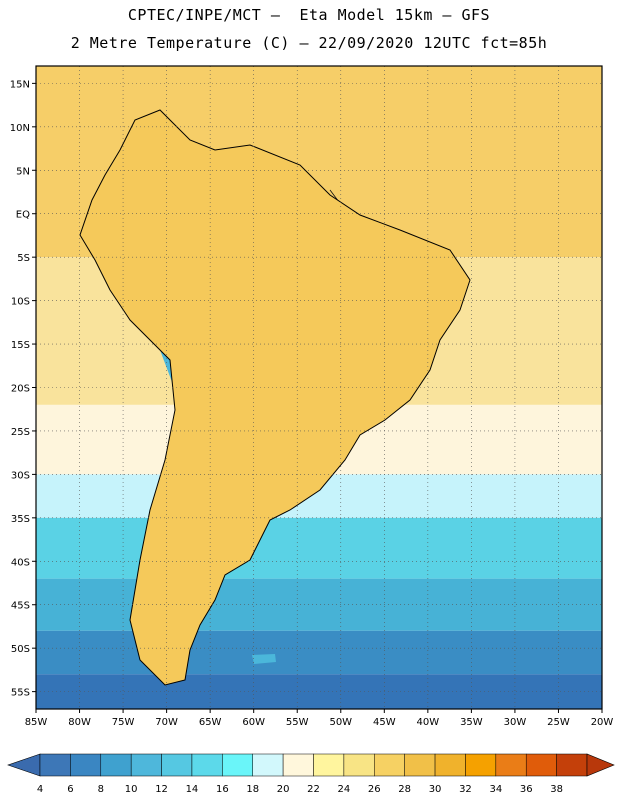  I want to click on falkland-islands, so click(264, 659).